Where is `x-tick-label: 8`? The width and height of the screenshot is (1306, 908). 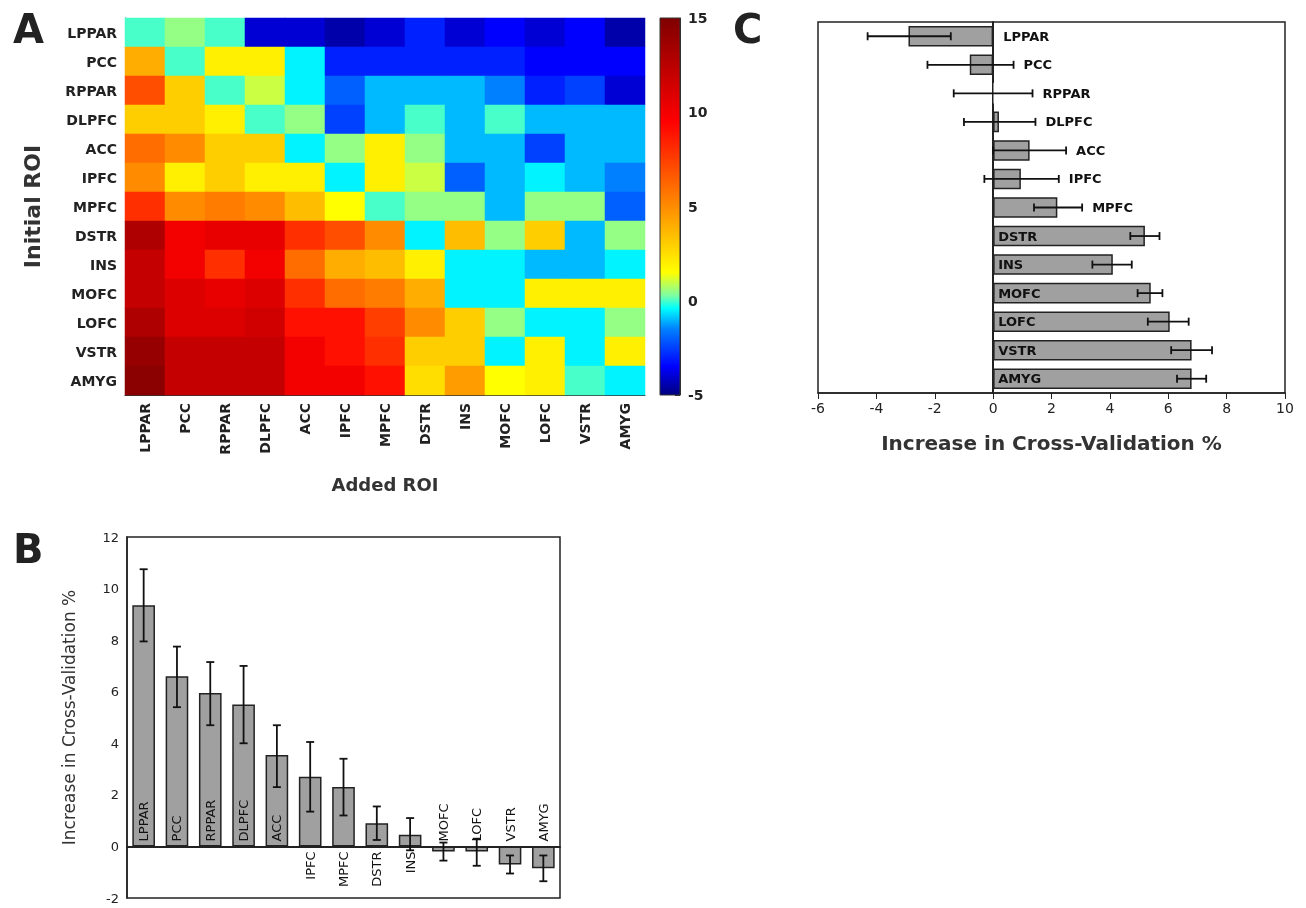 x-tick-label: 8 is located at coordinates (1227, 408).